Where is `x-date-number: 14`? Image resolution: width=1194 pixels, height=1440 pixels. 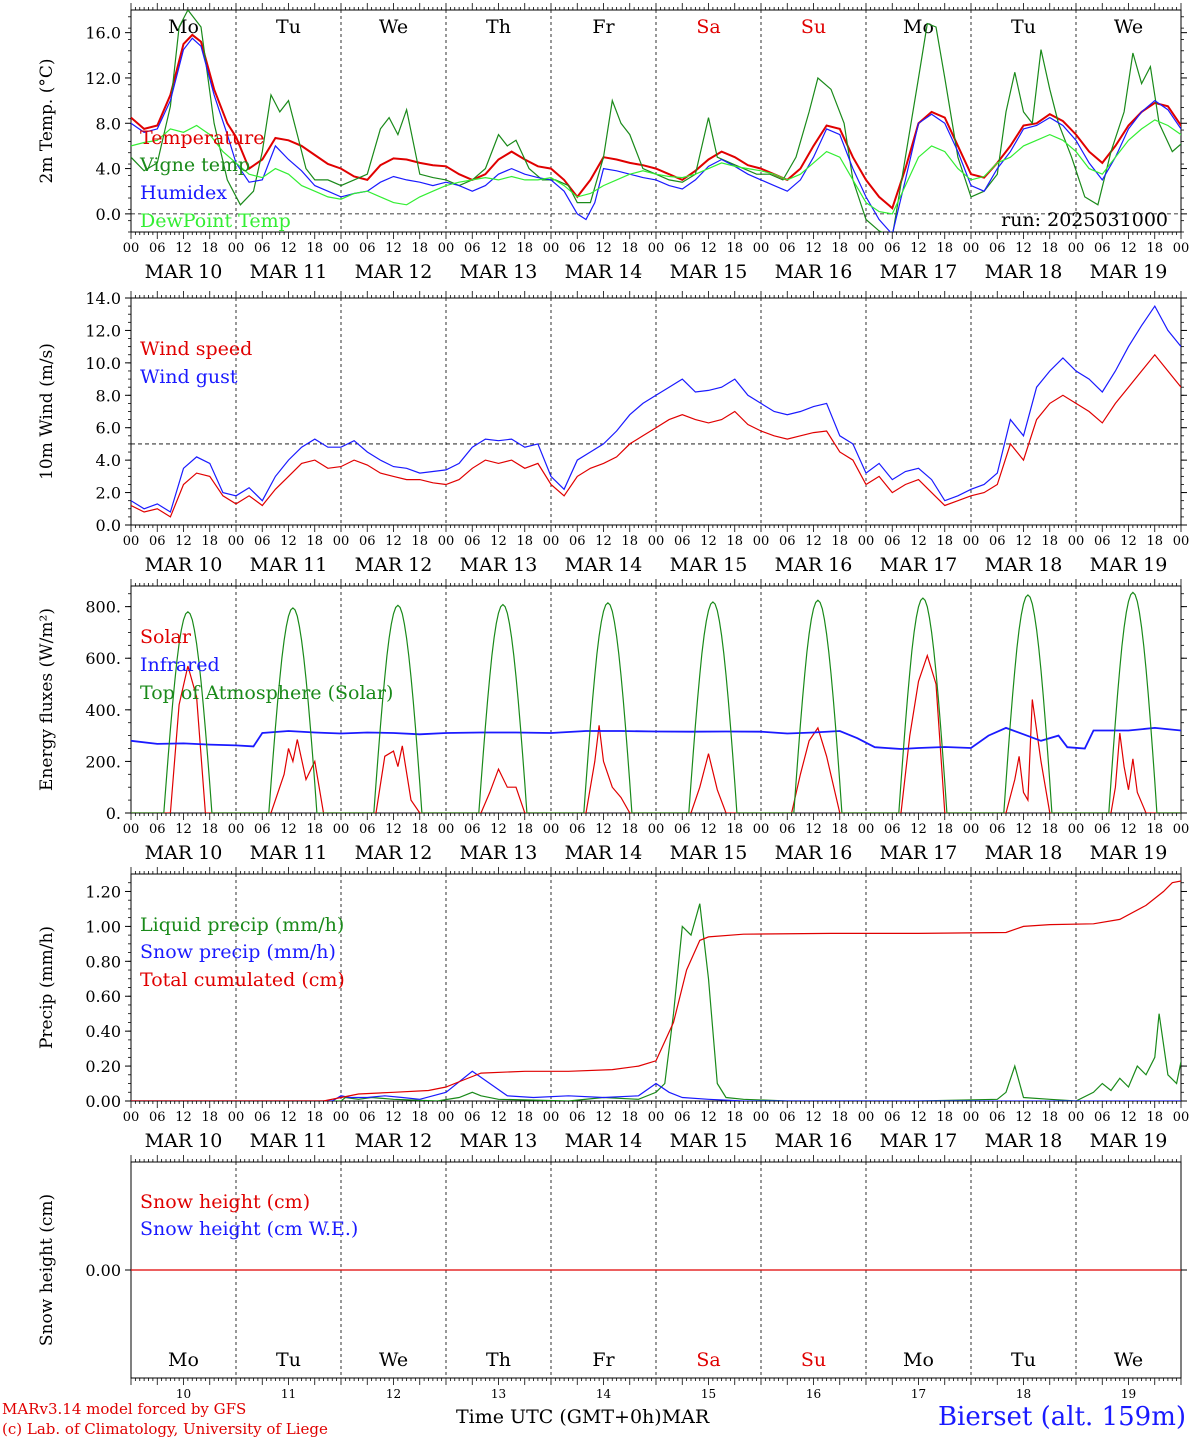 x-date-number: 14 is located at coordinates (604, 1394).